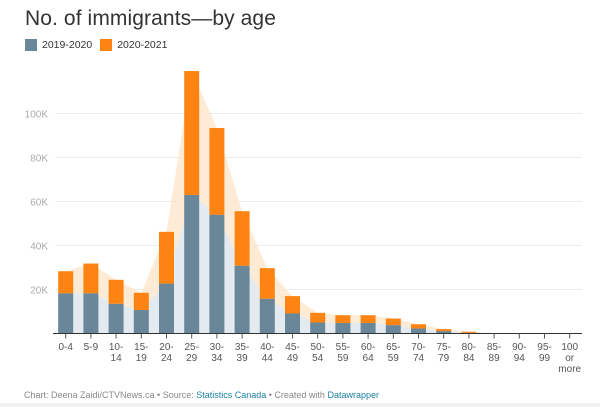  I want to click on x-tick-label: 34, so click(217, 358).